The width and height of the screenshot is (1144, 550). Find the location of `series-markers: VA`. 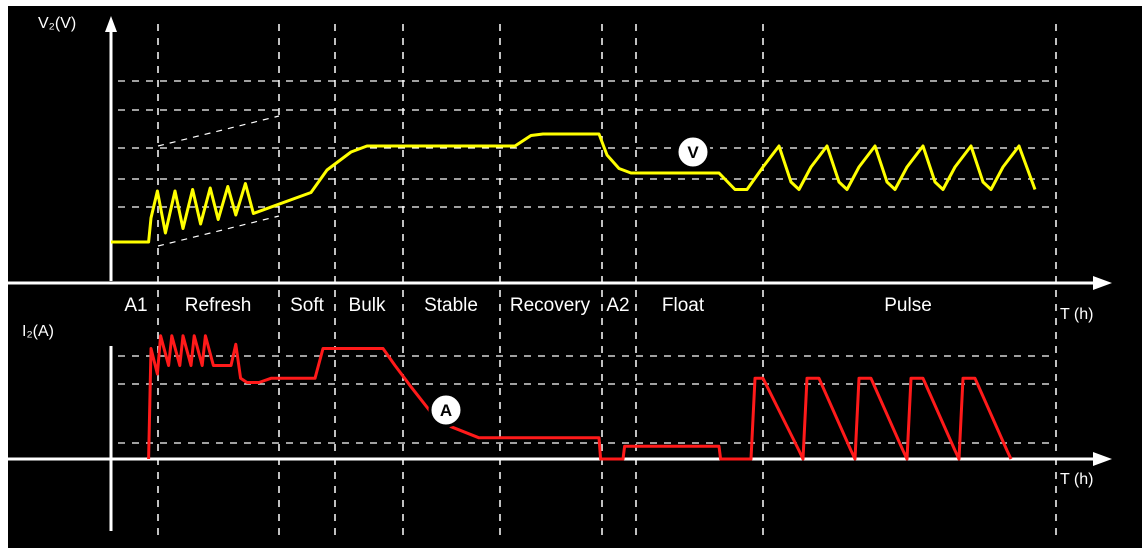

series-markers: VA is located at coordinates (569, 281).